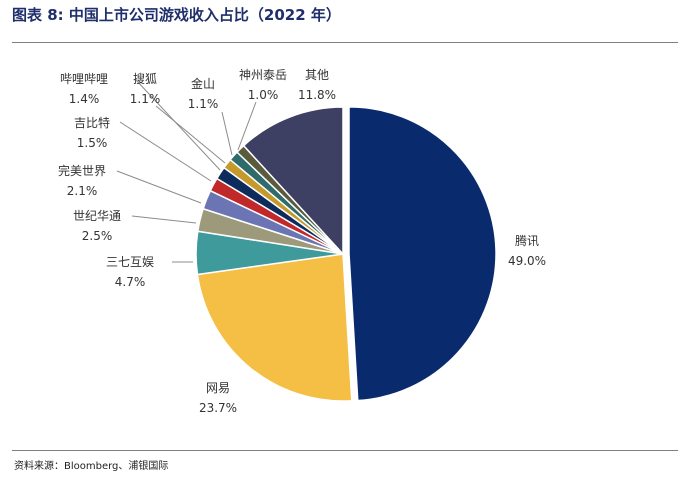 This screenshot has width=688, height=480. What do you see at coordinates (263, 95) in the screenshot?
I see `slice-value-label: 1.0%` at bounding box center [263, 95].